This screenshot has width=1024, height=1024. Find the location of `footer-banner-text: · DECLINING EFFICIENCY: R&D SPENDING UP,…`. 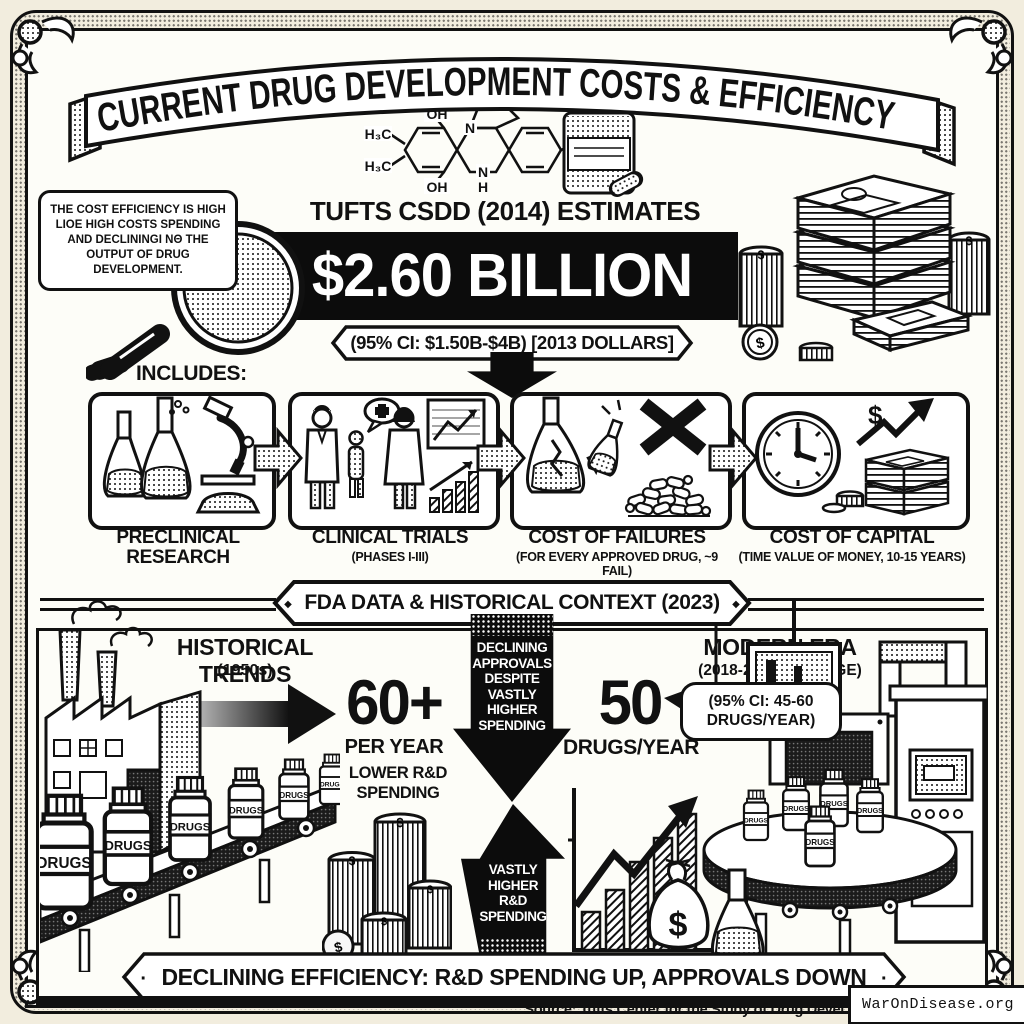

footer-banner-text: · DECLINING EFFICIENCY: R&D SPENDING UP,… is located at coordinates (514, 977).